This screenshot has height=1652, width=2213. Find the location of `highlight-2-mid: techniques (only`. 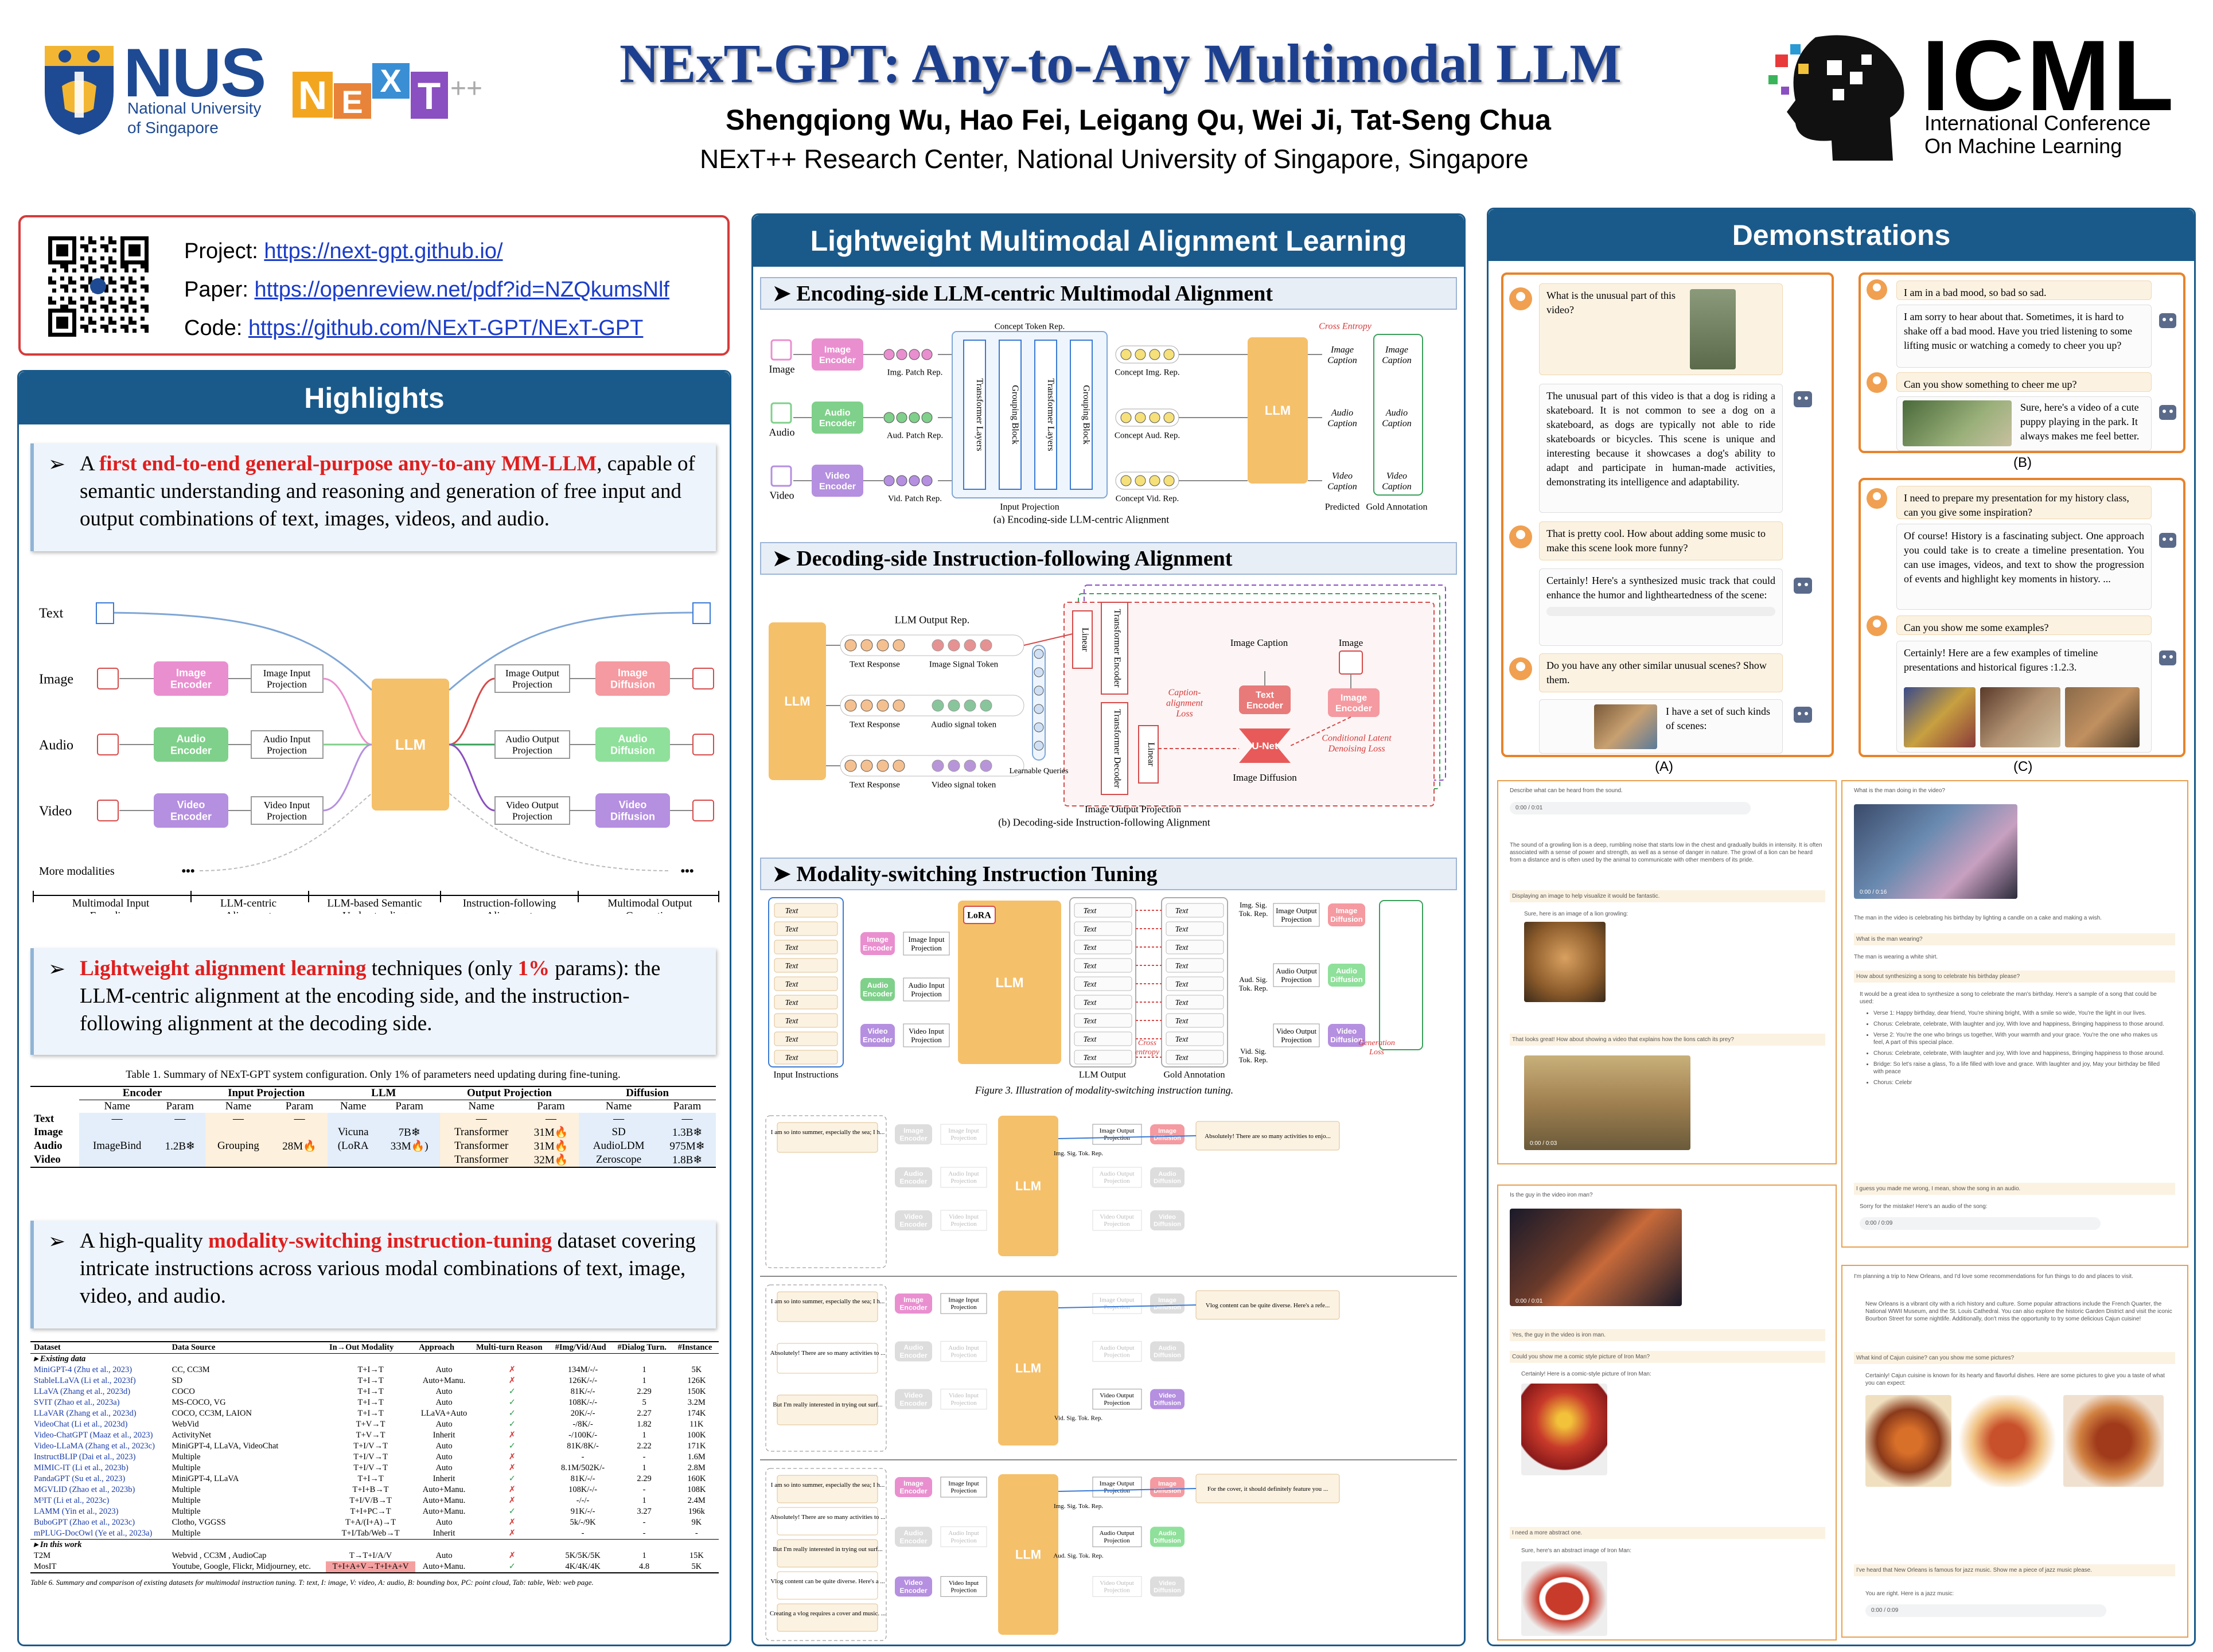

highlight-2-mid: techniques (only is located at coordinates (442, 968).